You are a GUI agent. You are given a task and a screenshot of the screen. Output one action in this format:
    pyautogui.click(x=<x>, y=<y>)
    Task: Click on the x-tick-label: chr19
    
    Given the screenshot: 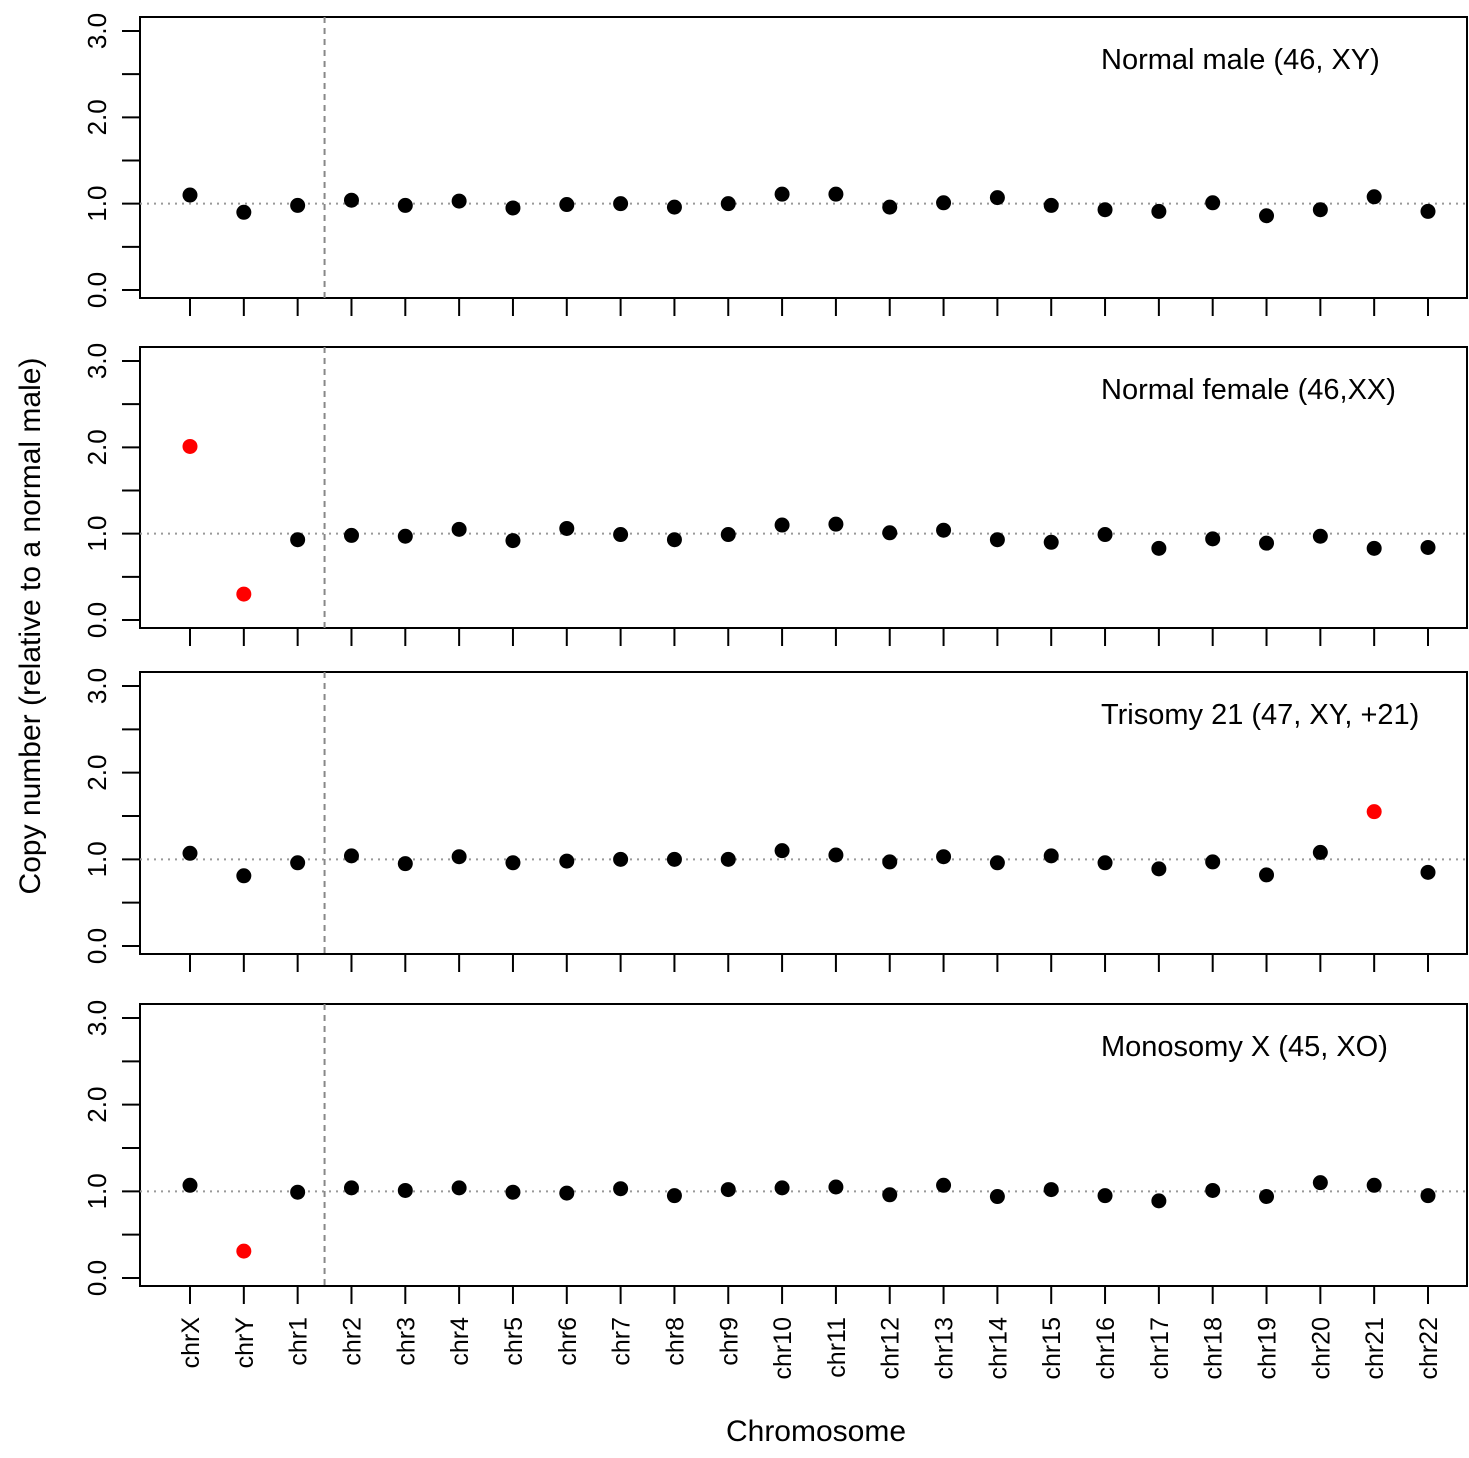 What is the action you would take?
    pyautogui.click(x=1268, y=1348)
    